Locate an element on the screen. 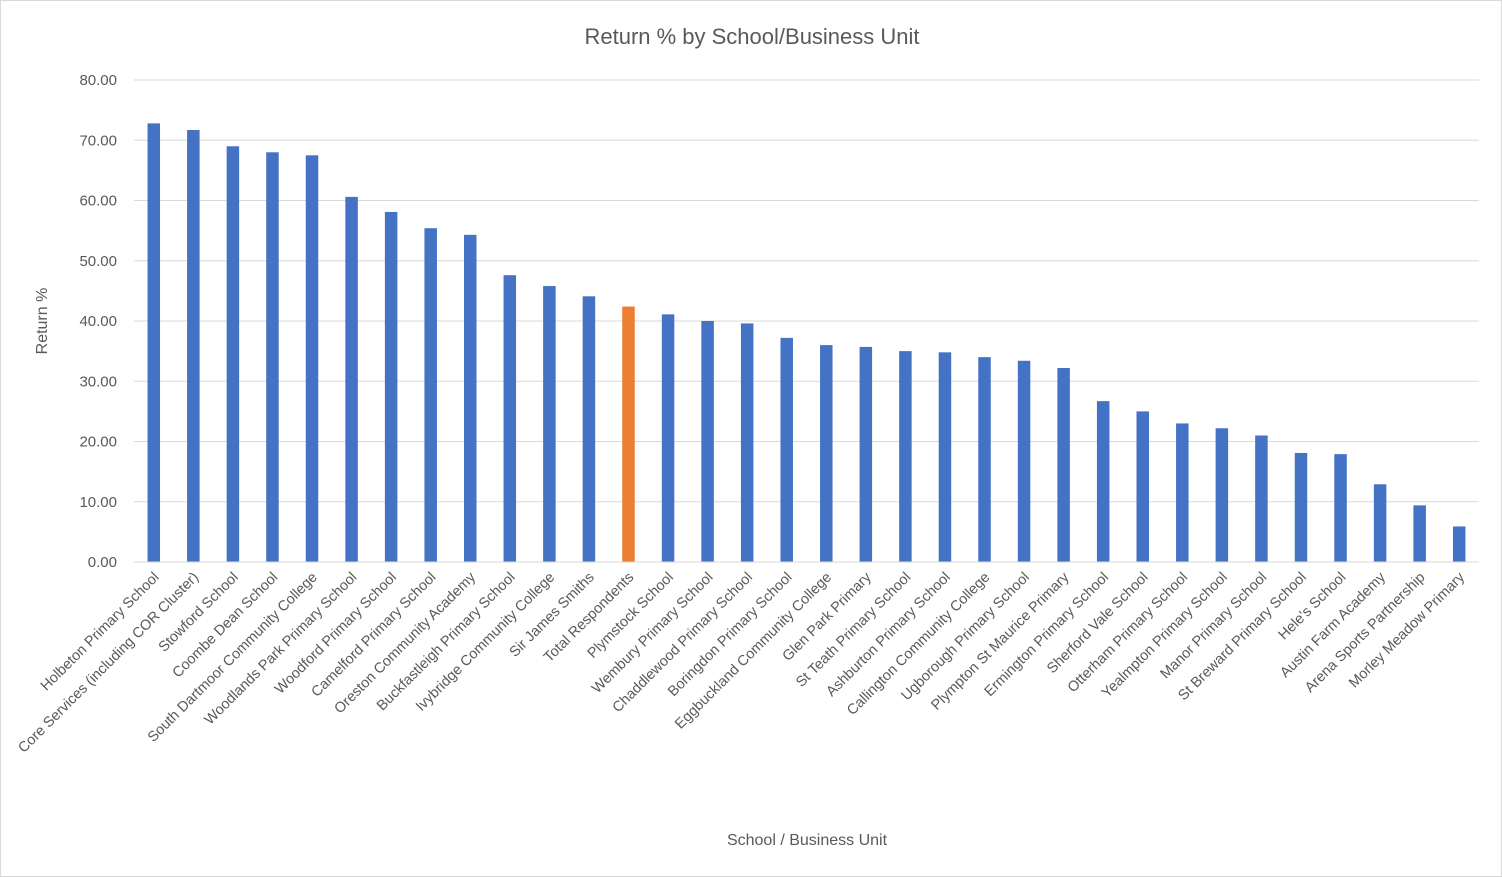  y-tick-label: 20.00 is located at coordinates (98, 442).